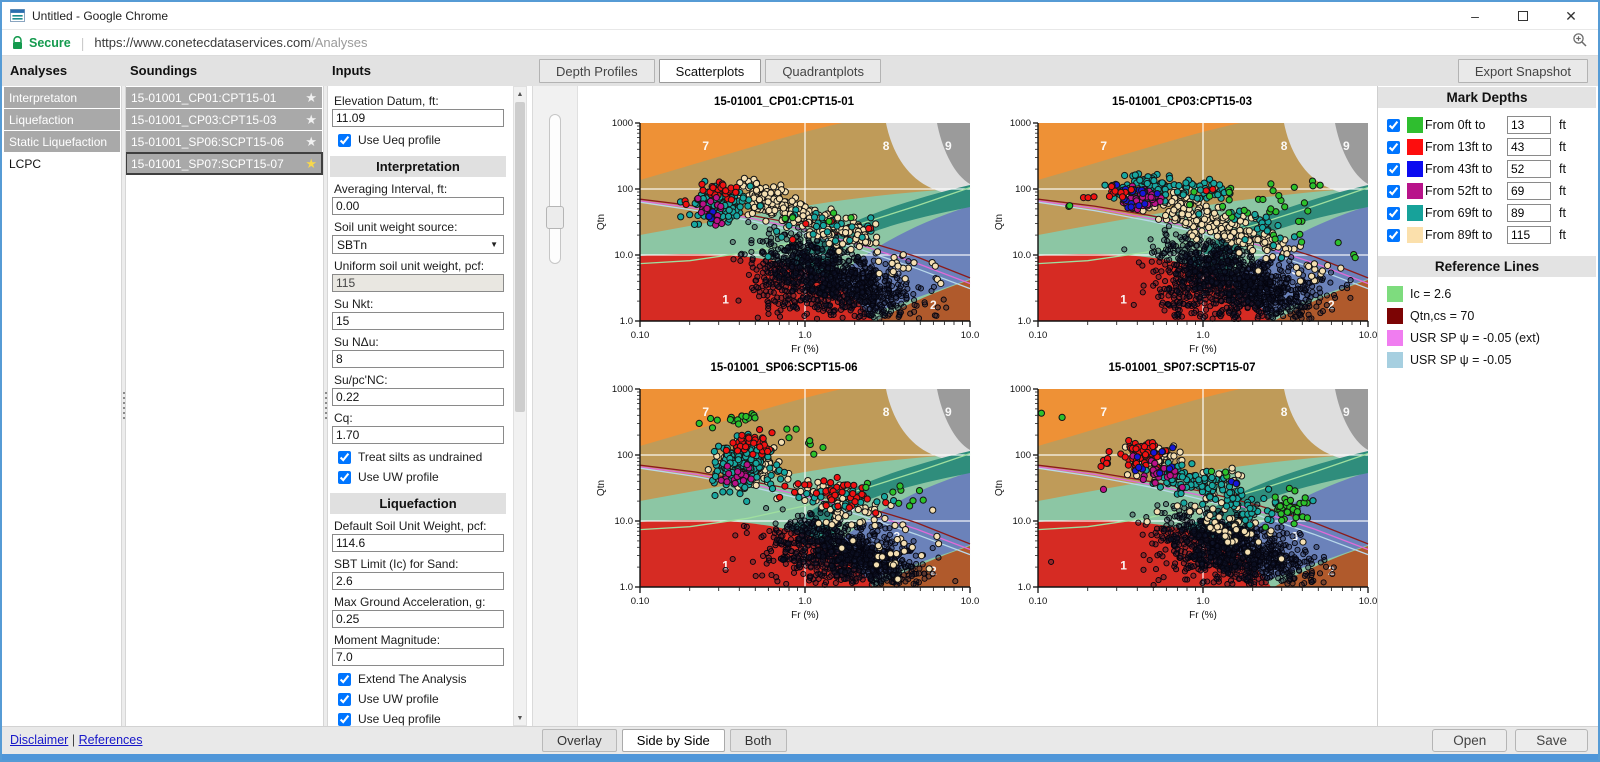 The image size is (1600, 762). What do you see at coordinates (344, 140) in the screenshot?
I see `use-ueq-profile-checkbox` at bounding box center [344, 140].